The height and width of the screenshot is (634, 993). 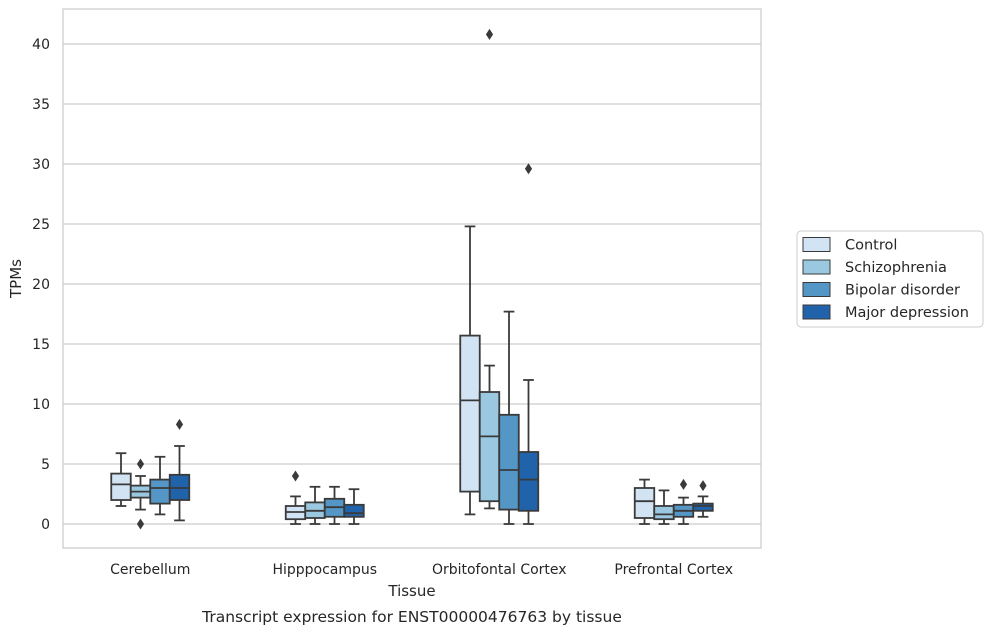 What do you see at coordinates (41, 45) in the screenshot?
I see `y-tick-label: 40` at bounding box center [41, 45].